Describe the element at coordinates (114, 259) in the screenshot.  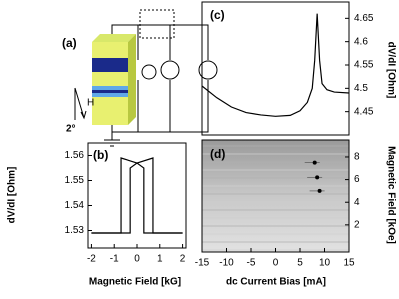
I see `x-tick-label: -1` at that location.